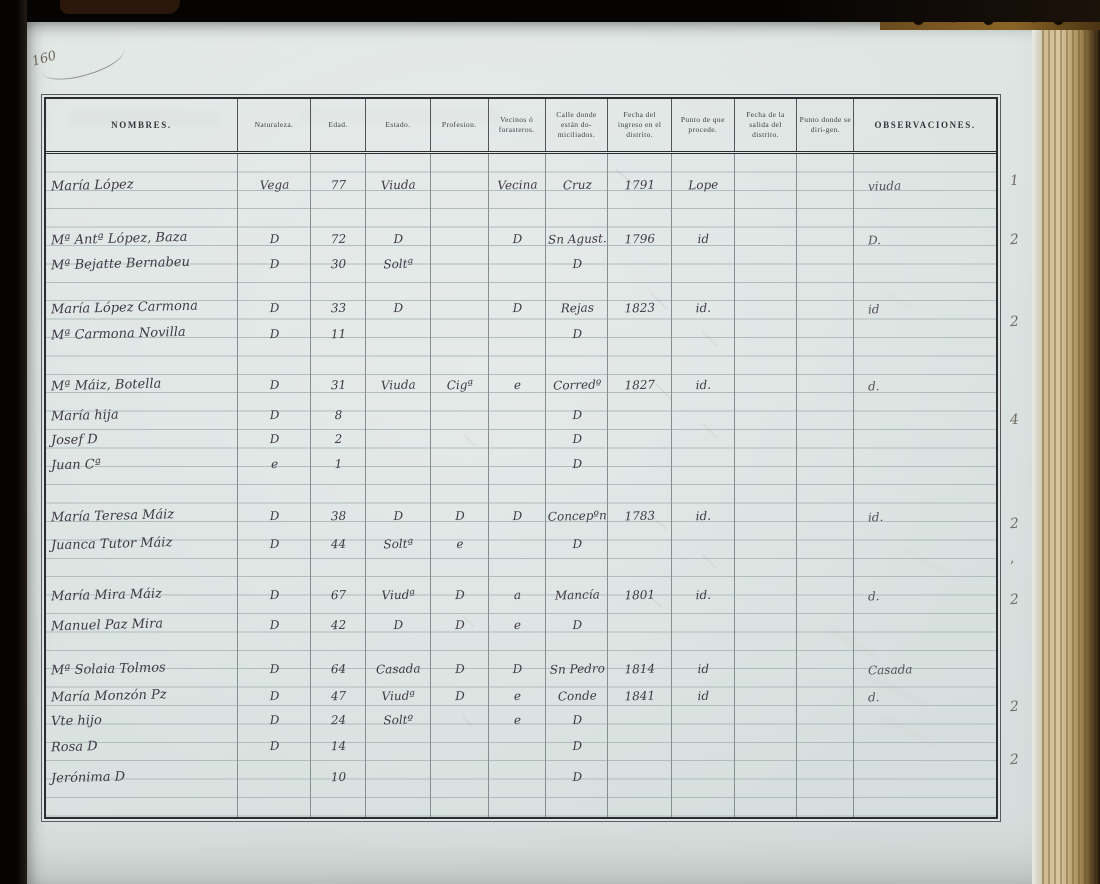  I want to click on ledger-cell: d., so click(874, 596).